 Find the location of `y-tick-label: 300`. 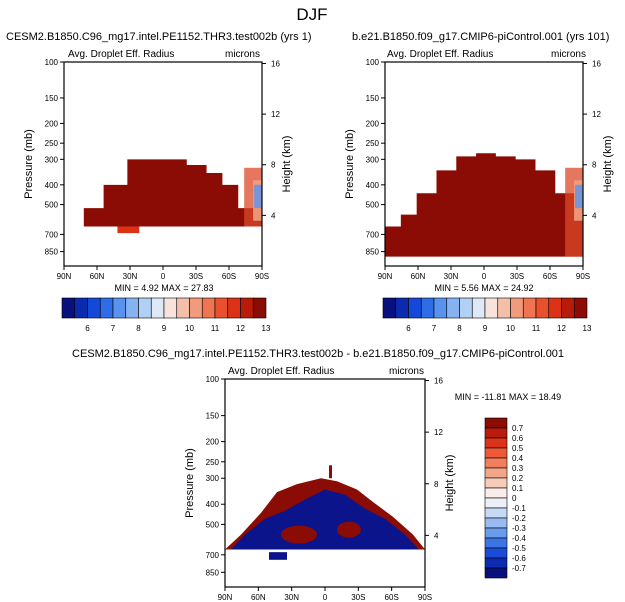

y-tick-label: 300 is located at coordinates (373, 159).